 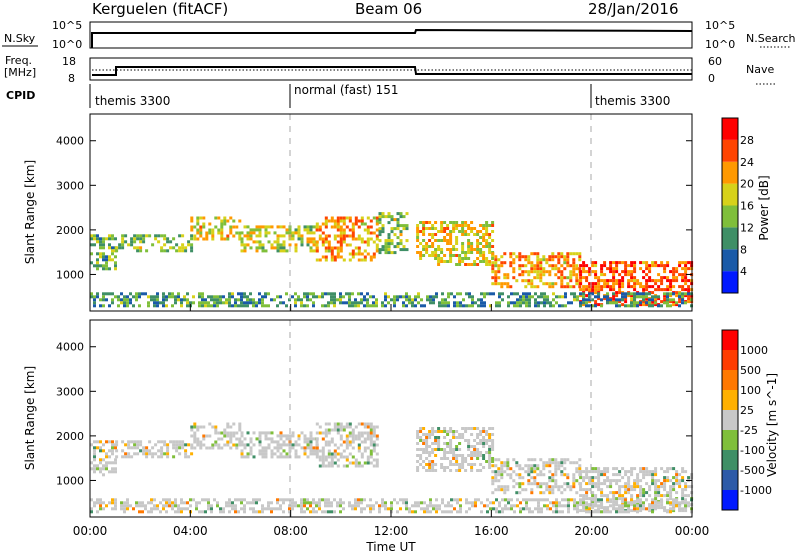 What do you see at coordinates (70, 480) in the screenshot?
I see `y-tick-label: 1000` at bounding box center [70, 480].